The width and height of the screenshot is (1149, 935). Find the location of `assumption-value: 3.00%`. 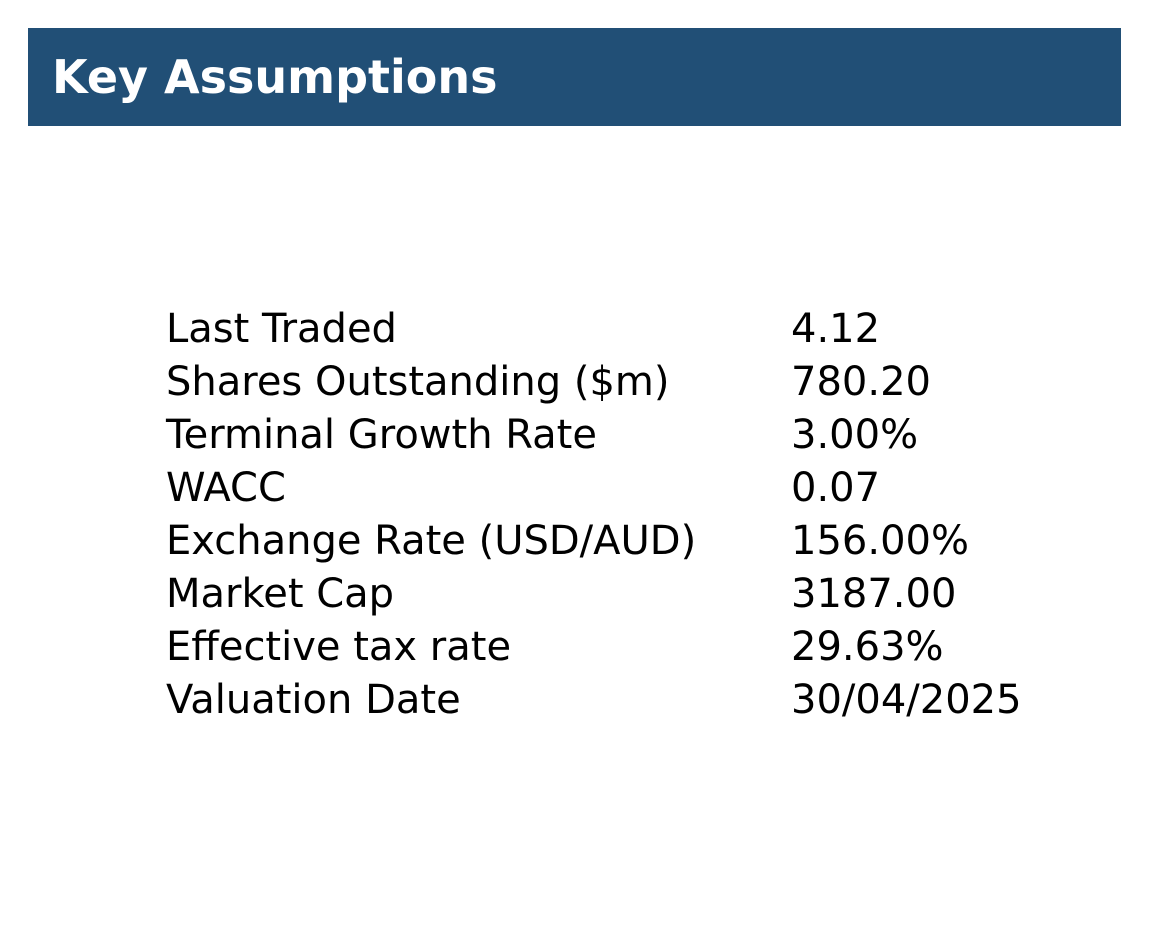

assumption-value: 3.00% is located at coordinates (855, 434).